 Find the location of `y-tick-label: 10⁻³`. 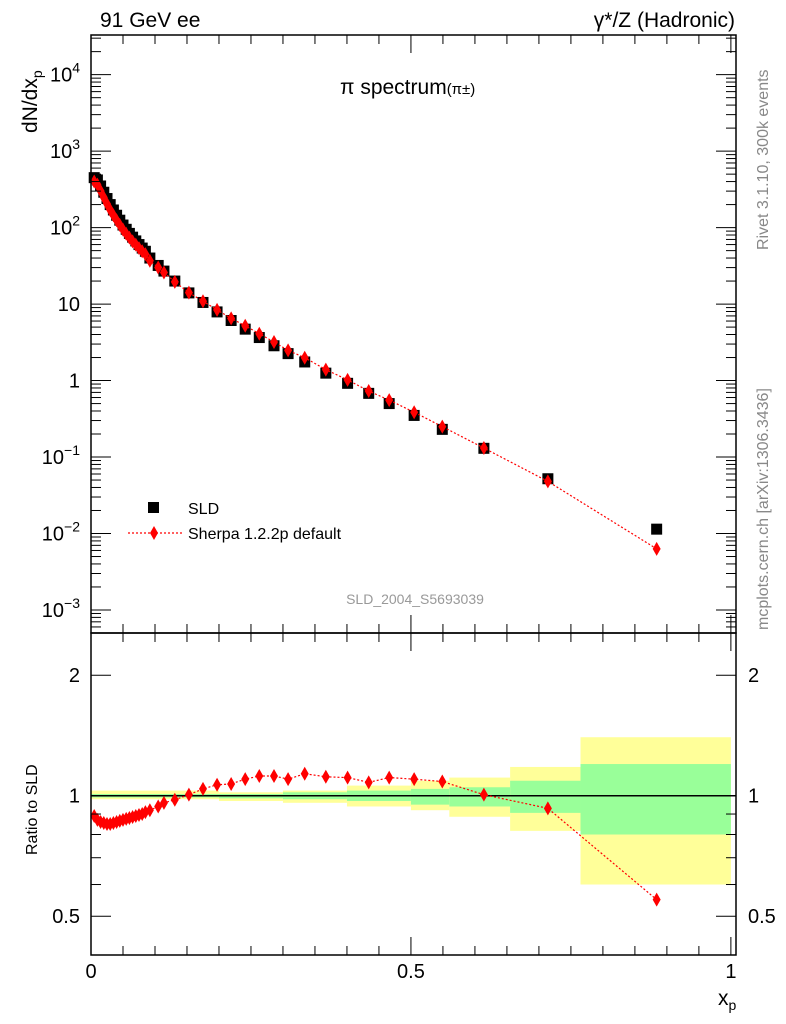

y-tick-label: 10⁻³ is located at coordinates (61, 608).